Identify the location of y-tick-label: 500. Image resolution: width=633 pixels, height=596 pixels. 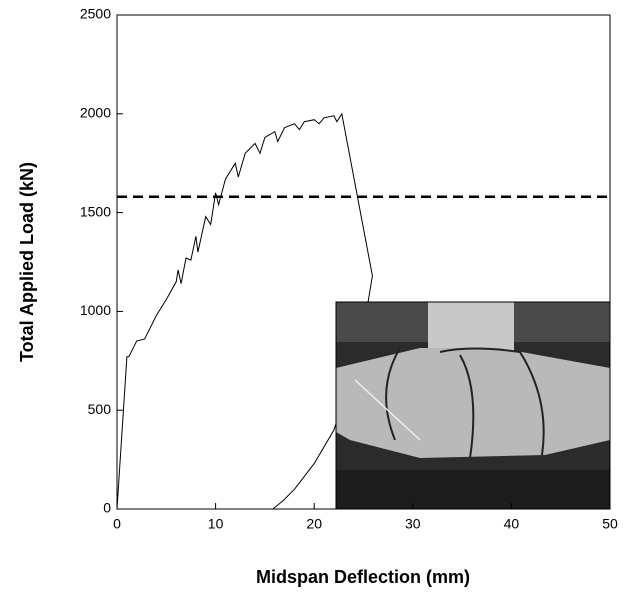
(100, 409).